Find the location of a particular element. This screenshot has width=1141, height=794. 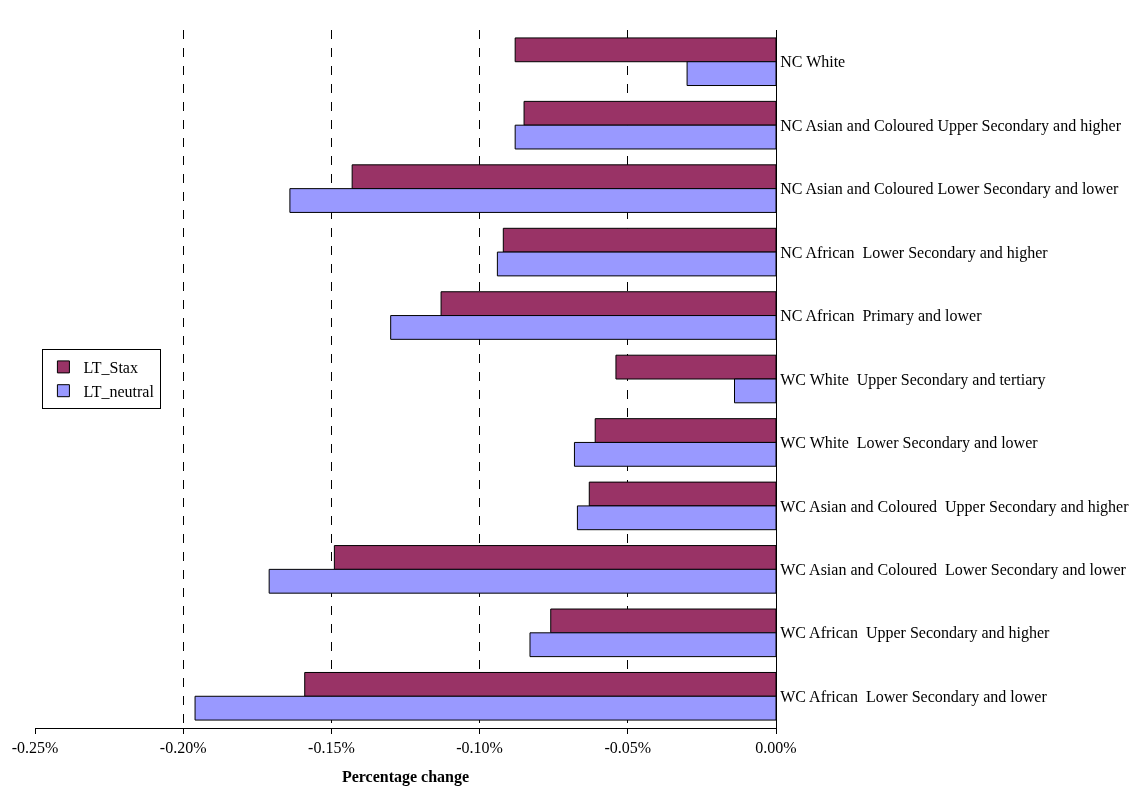

y-tick-label: WC Asian and Coloured Lower Secondary and lower is located at coordinates (953, 569).